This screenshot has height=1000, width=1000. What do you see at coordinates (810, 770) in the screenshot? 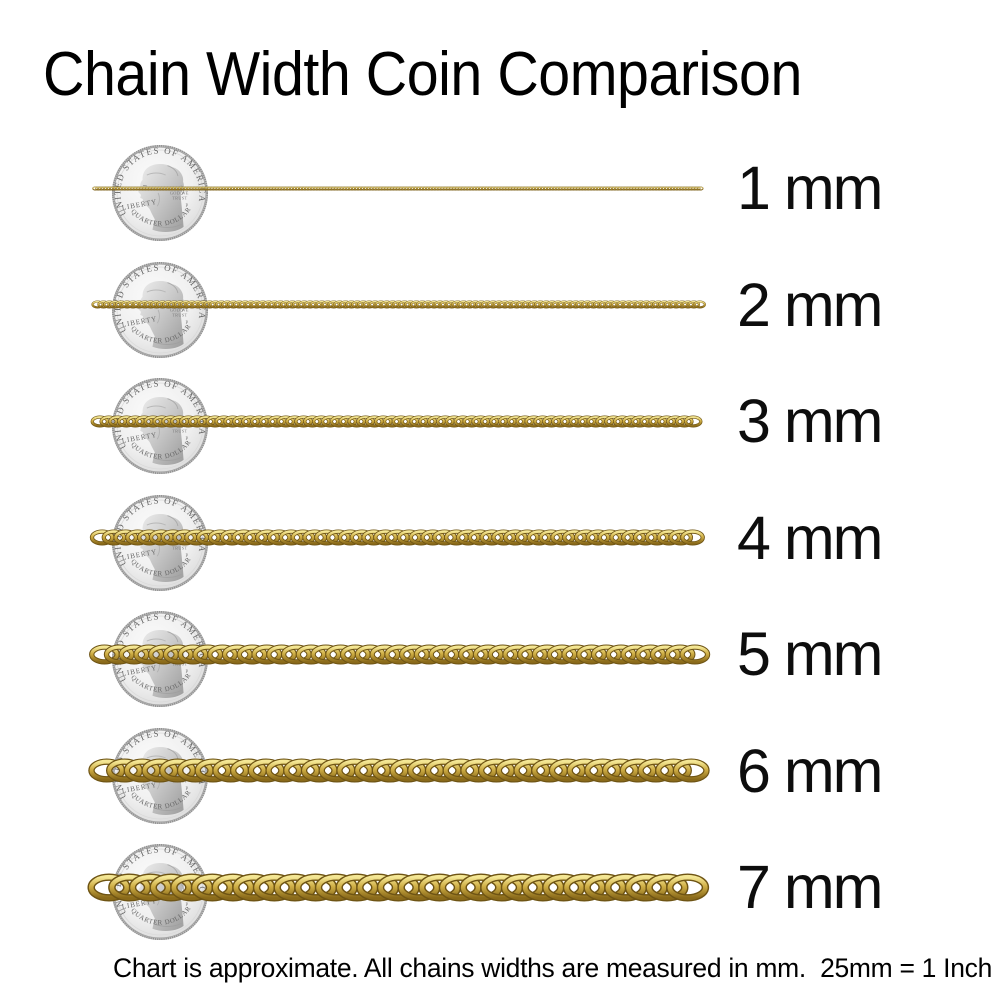
I see `chain-width-label: 6 mm` at bounding box center [810, 770].